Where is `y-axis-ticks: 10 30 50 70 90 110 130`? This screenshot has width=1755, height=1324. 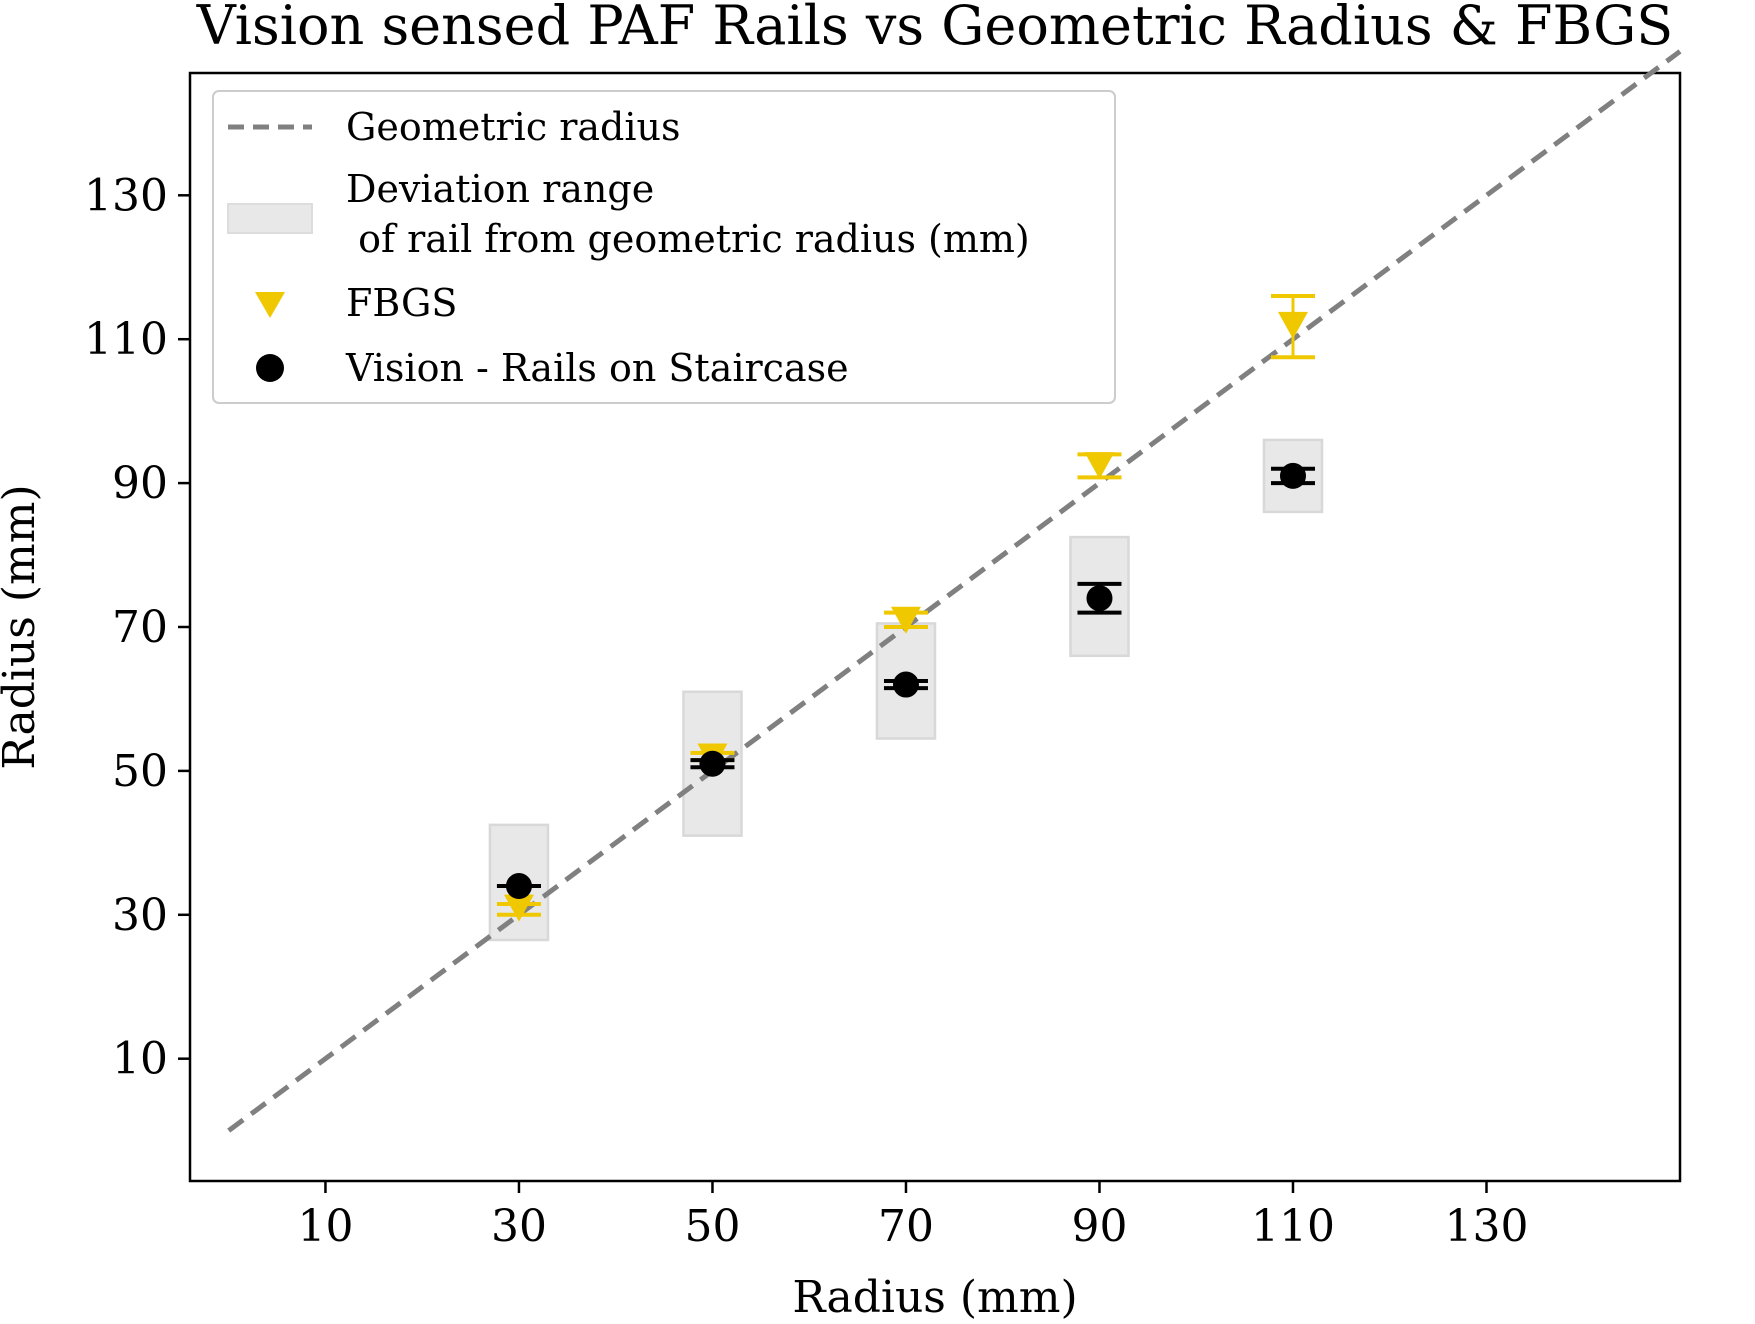 y-axis-ticks: 10 30 50 70 90 110 130 is located at coordinates (137, 627).